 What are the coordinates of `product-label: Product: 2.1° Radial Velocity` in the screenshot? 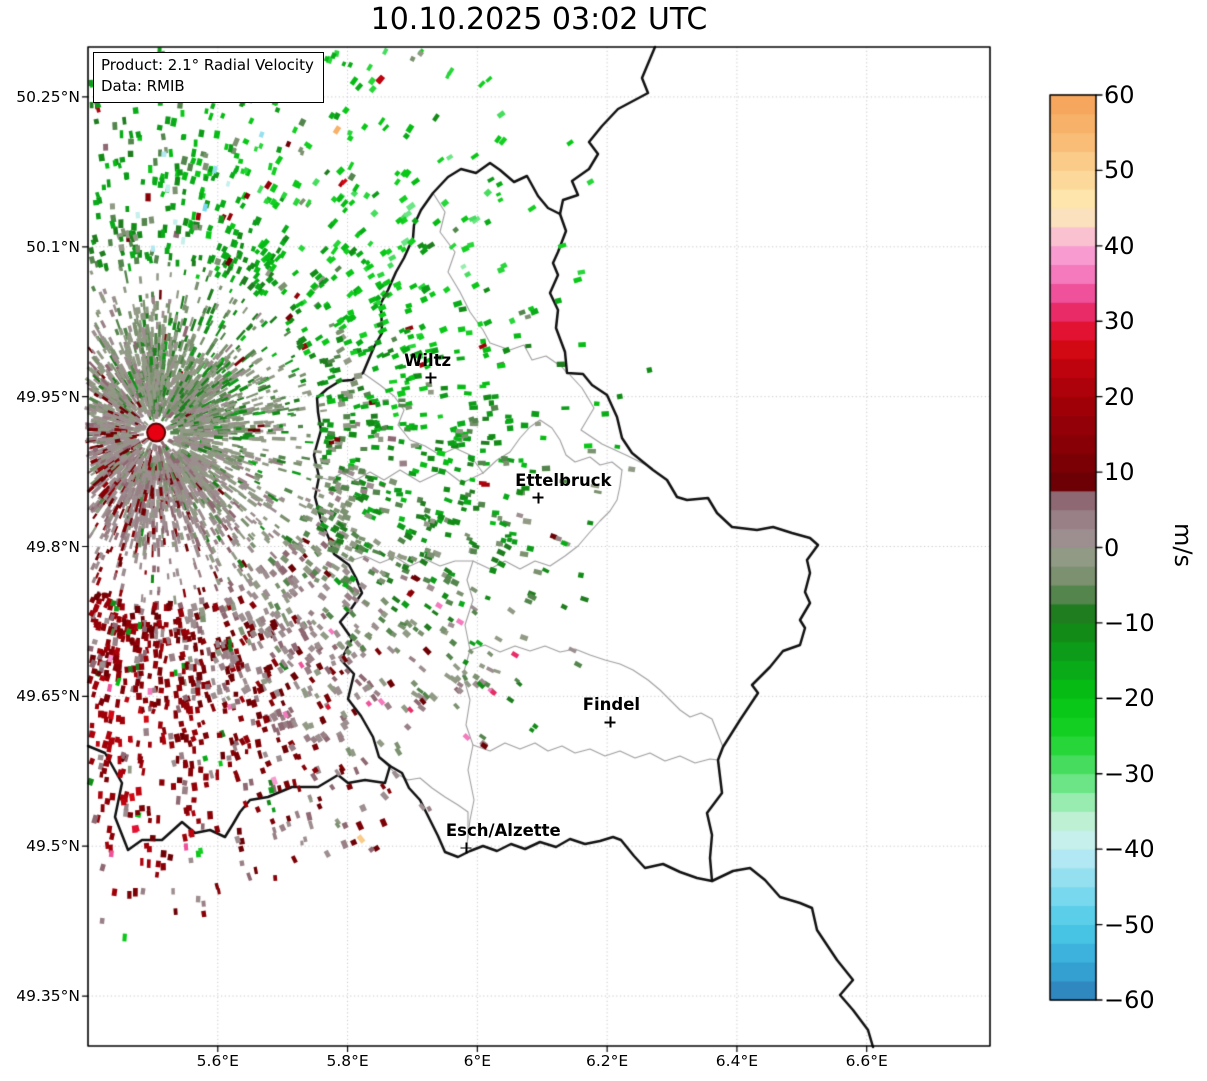 It's located at (207, 65).